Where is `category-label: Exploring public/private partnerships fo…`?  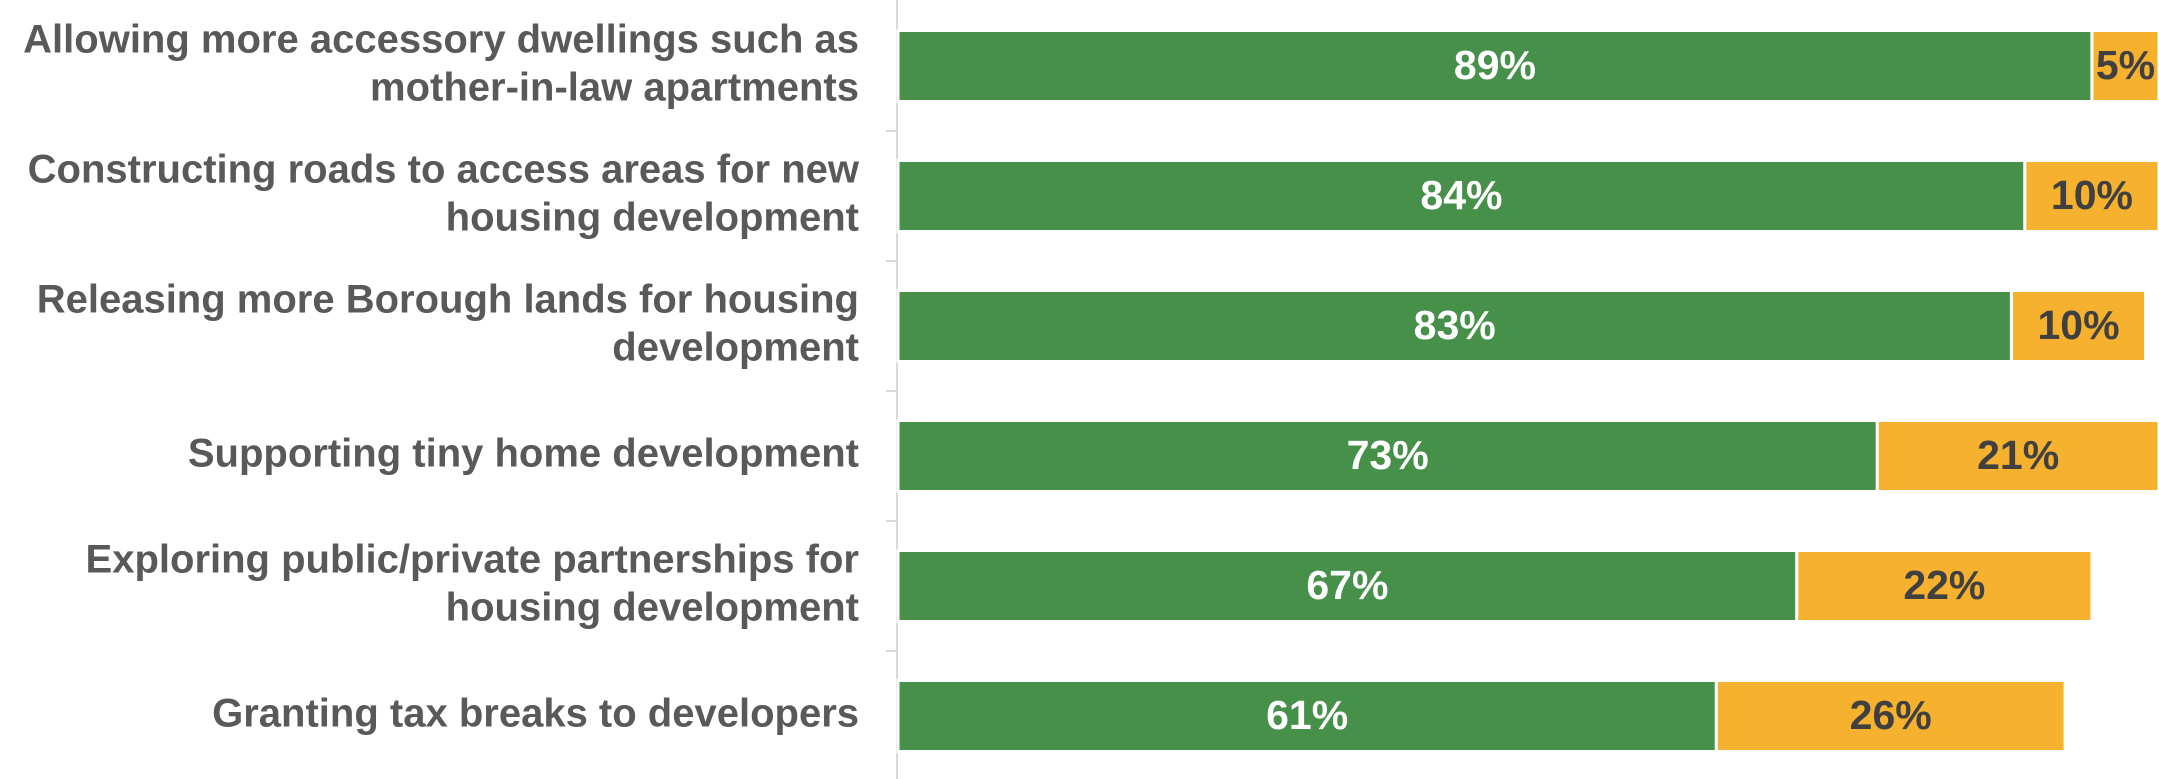
category-label: Exploring public/private partnerships fo… is located at coordinates (472, 560).